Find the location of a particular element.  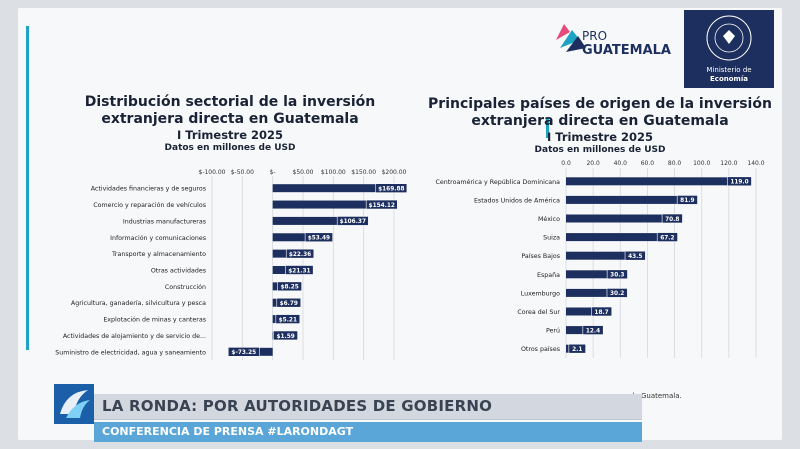

pro-prefix: PRO is located at coordinates (594, 36).